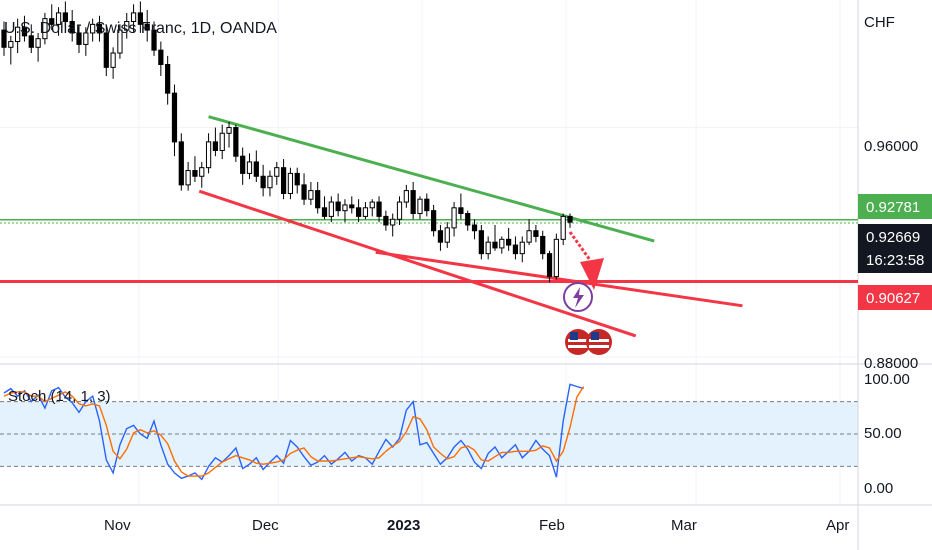 Image resolution: width=932 pixels, height=550 pixels. I want to click on symbol-title: U.S. Dollar / Swiss Franc, 1D, OANDA, so click(140, 28).